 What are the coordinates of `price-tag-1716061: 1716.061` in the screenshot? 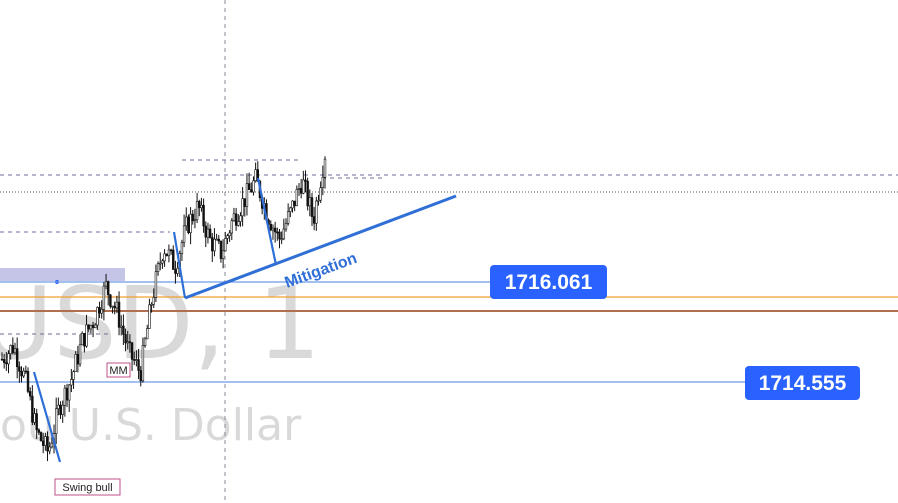 It's located at (548, 282).